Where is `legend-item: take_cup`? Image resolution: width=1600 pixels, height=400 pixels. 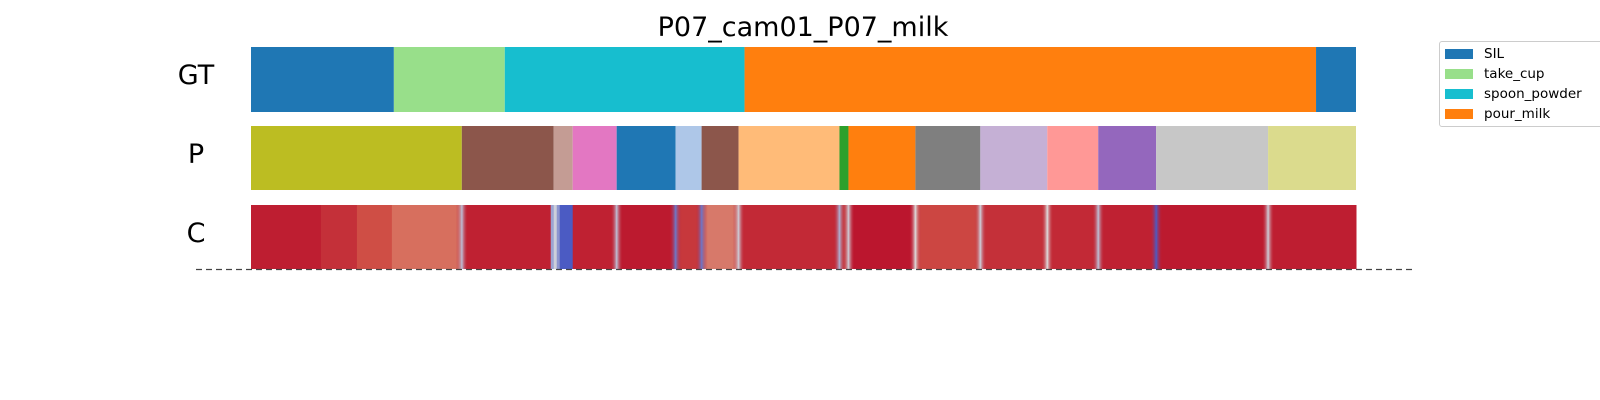 legend-item: take_cup is located at coordinates (1495, 74).